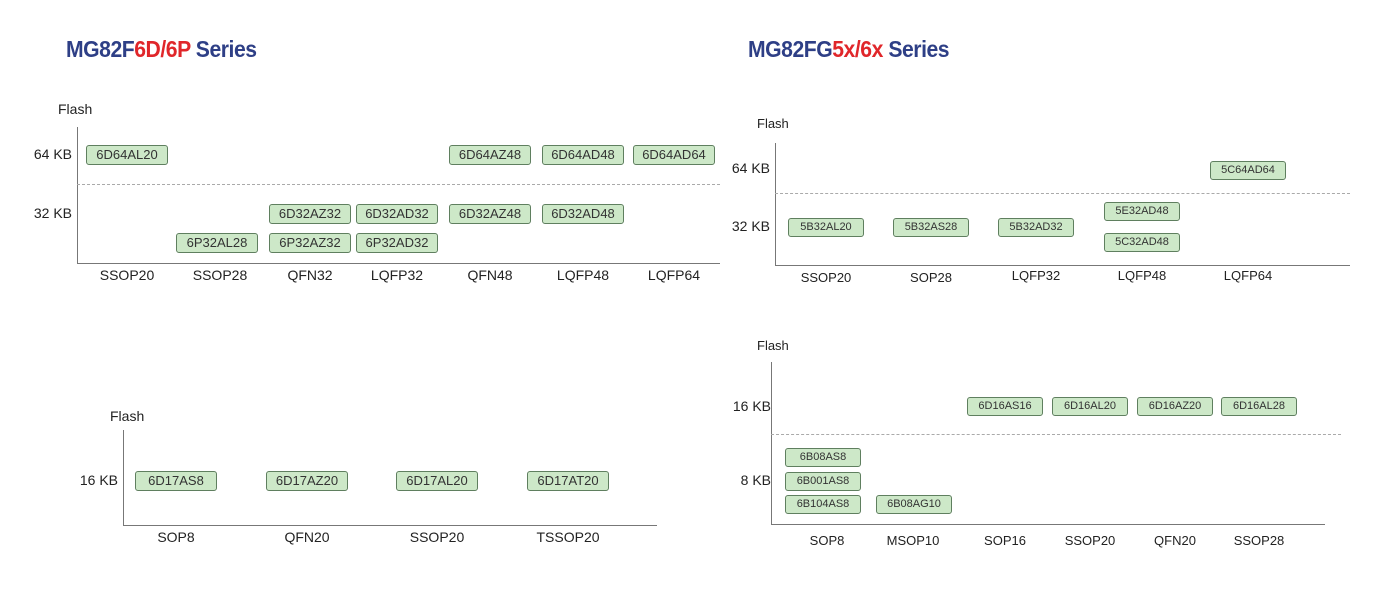 The width and height of the screenshot is (1400, 600). Describe the element at coordinates (397, 243) in the screenshot. I see `part-chip: 6P32AD32` at that location.